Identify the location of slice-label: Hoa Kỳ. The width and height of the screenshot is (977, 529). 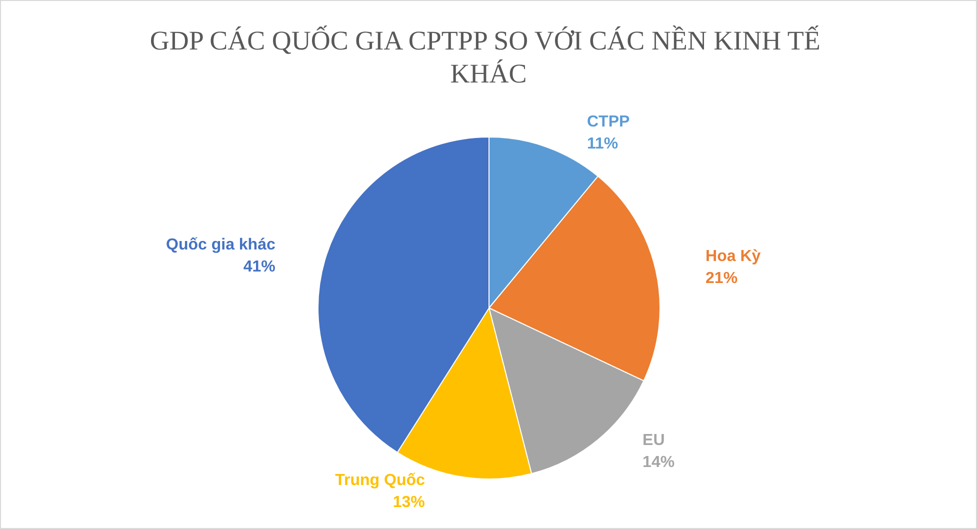
(733, 256).